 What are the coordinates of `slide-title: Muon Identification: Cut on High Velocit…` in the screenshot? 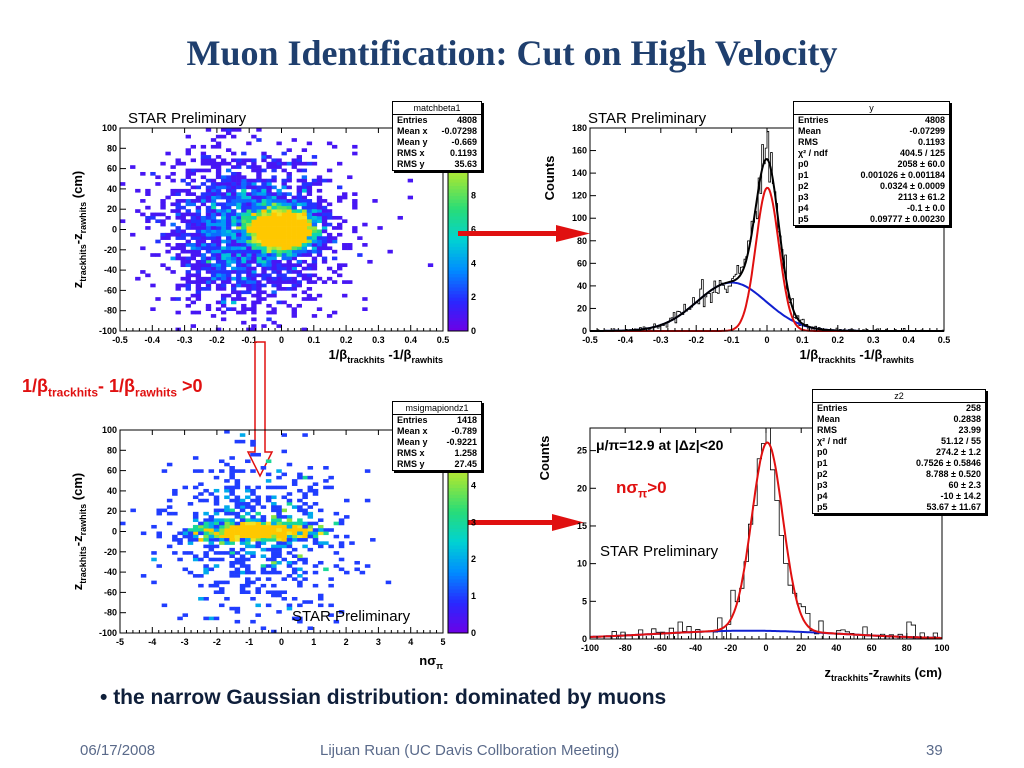 It's located at (512, 53).